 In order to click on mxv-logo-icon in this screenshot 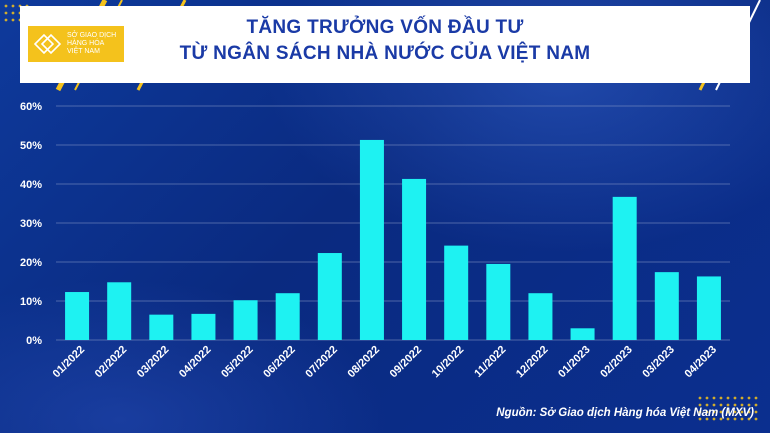, I will do `click(47, 44)`.